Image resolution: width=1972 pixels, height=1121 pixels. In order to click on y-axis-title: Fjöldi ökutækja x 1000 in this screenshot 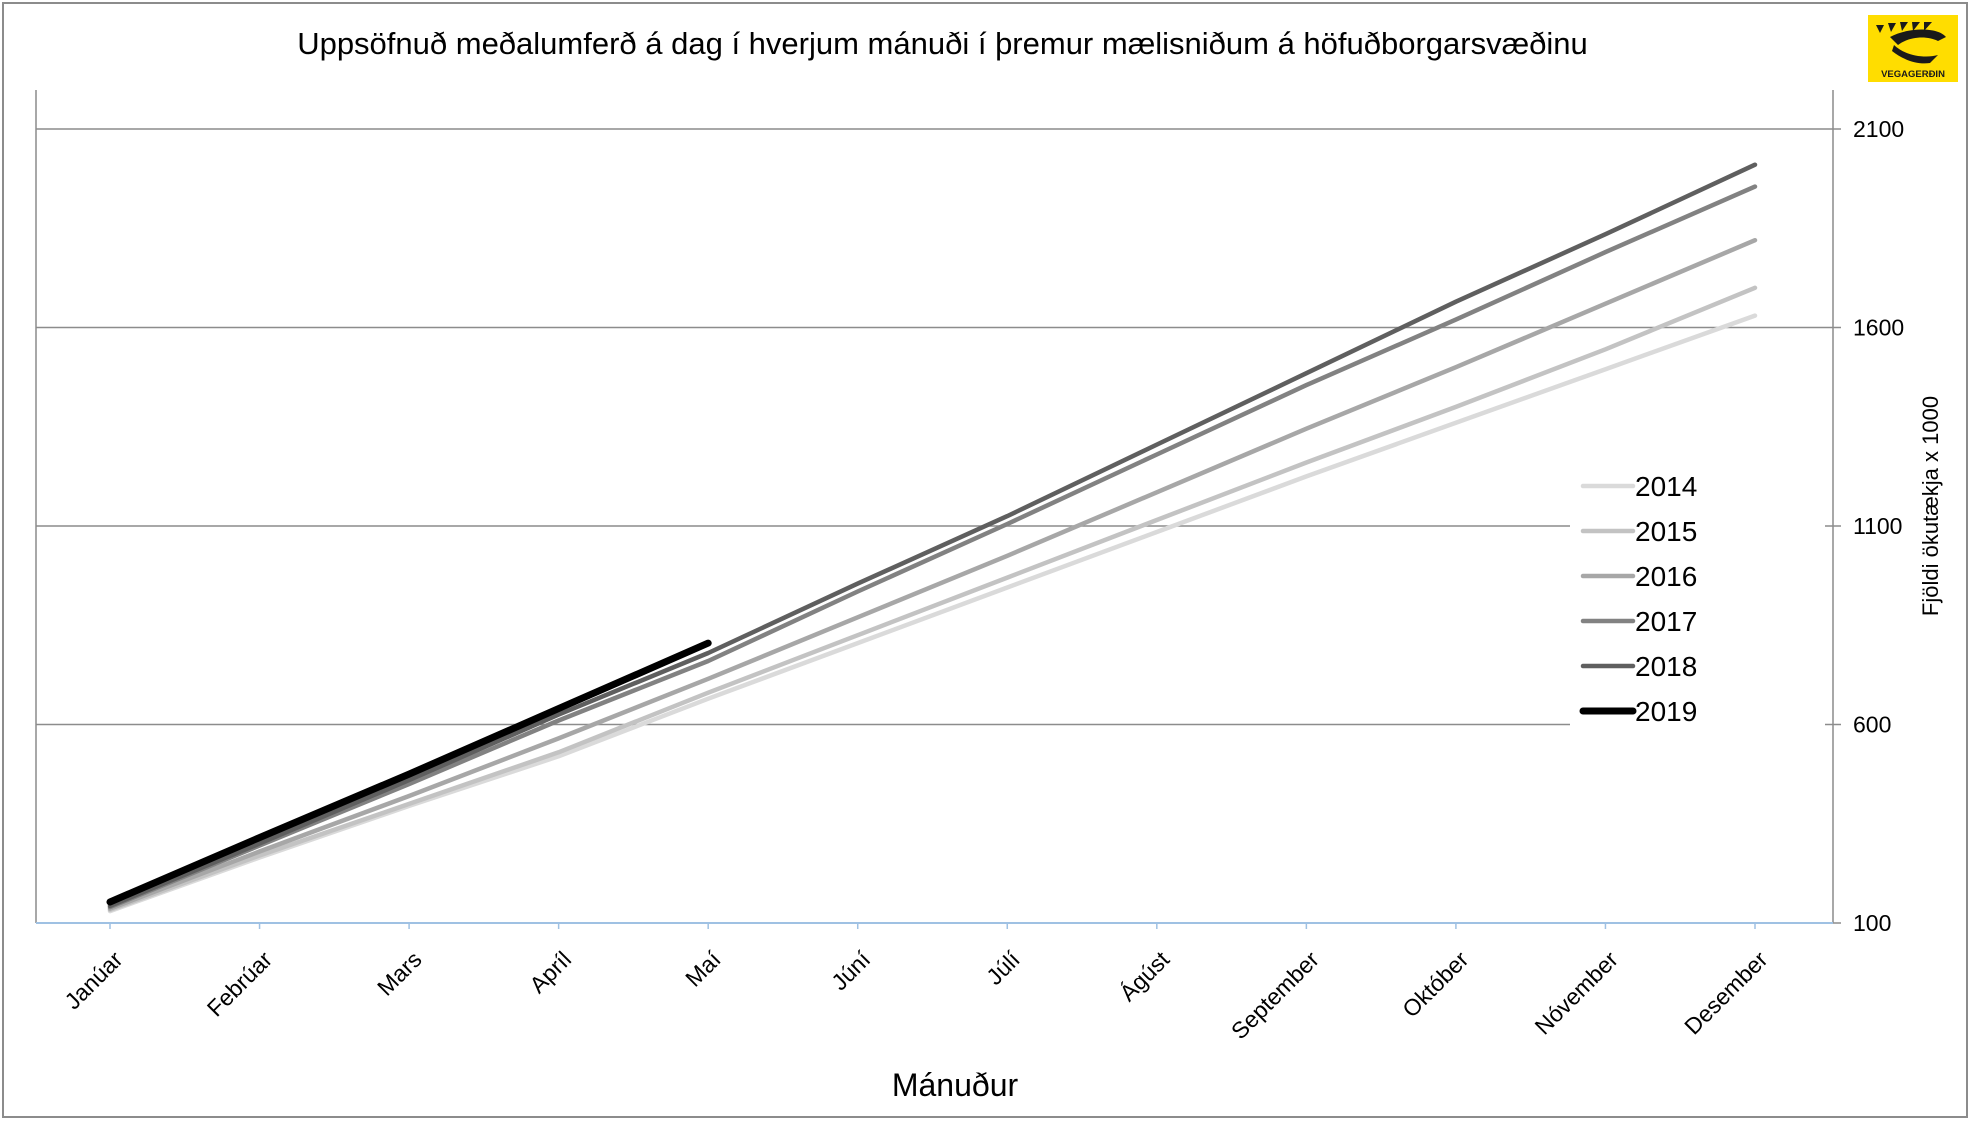, I will do `click(1930, 506)`.